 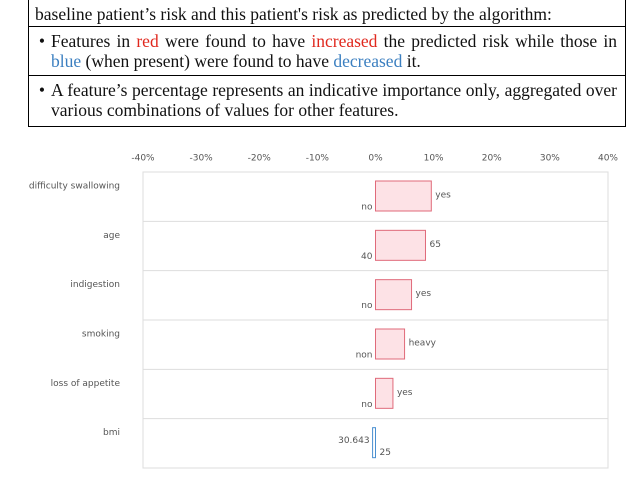 What do you see at coordinates (235, 41) in the screenshot?
I see `text: were found to have` at bounding box center [235, 41].